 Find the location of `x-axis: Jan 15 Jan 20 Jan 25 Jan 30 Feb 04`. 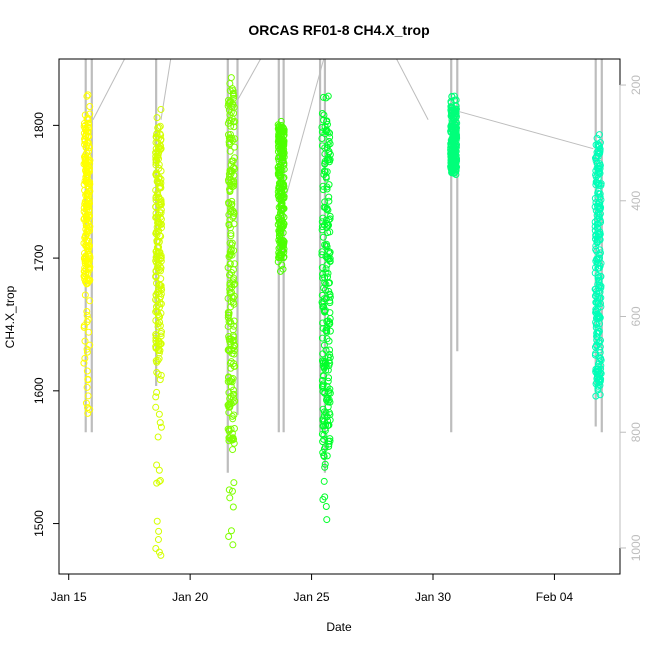

x-axis: Jan 15 Jan 20 Jan 25 Jan 30 Feb 04 is located at coordinates (312, 588).